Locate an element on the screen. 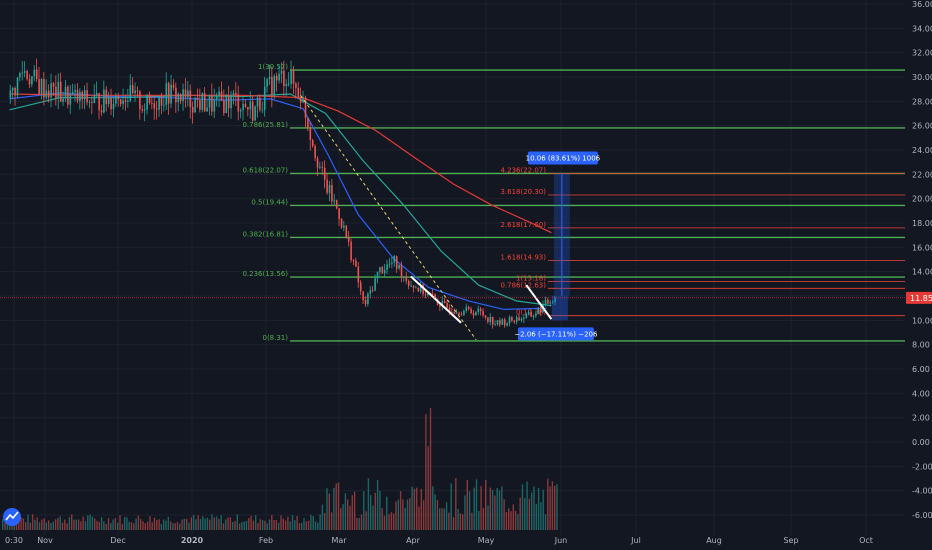  measure-down-range is located at coordinates (559, 308).